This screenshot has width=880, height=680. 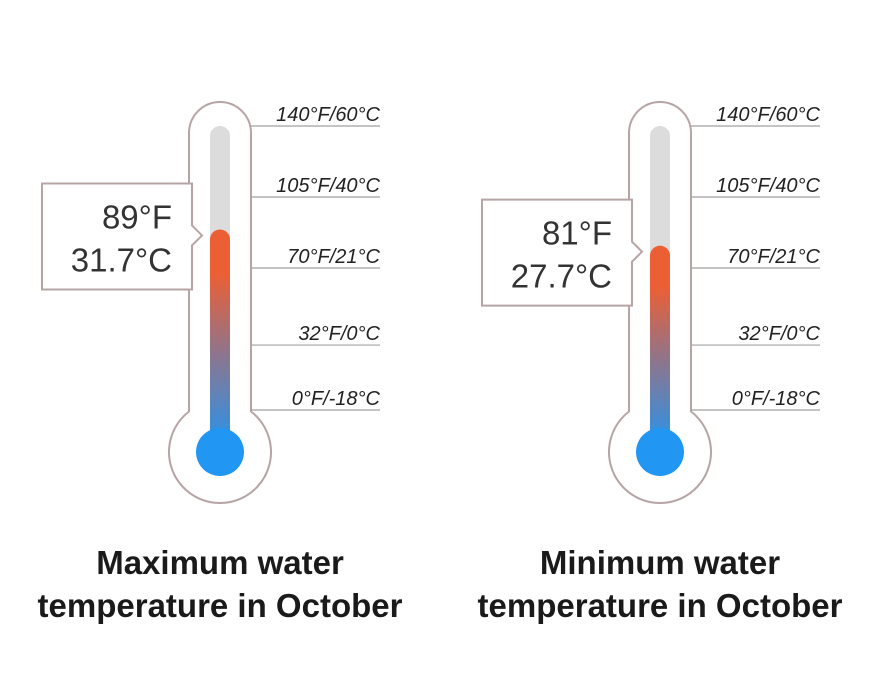 I want to click on chart-title-line: Maximum water, so click(x=220, y=562).